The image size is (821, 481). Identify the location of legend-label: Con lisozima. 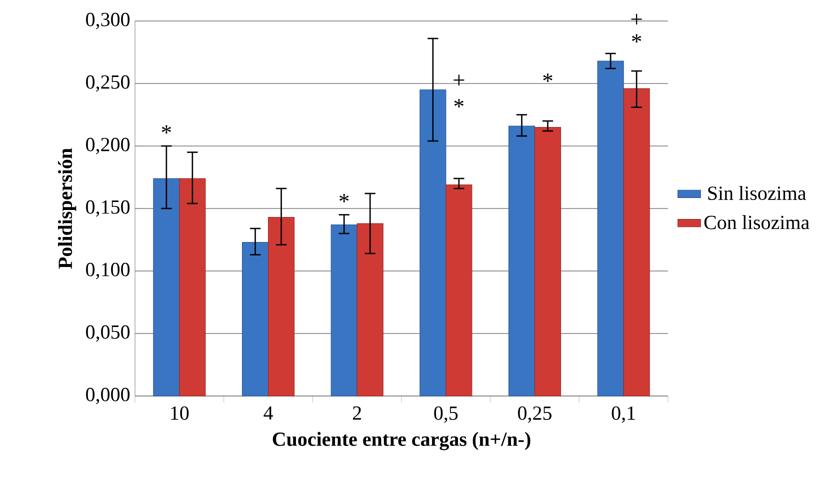
(757, 222).